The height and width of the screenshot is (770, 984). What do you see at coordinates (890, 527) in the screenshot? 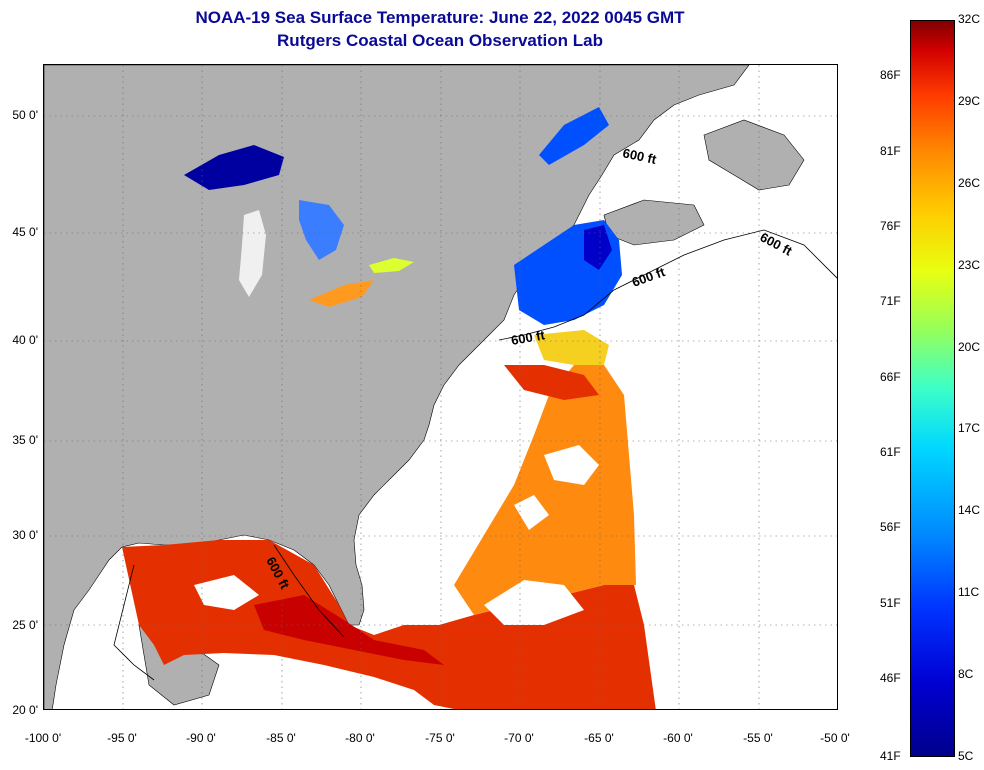
I see `colorbar-fahrenheit-label: 56F` at bounding box center [890, 527].